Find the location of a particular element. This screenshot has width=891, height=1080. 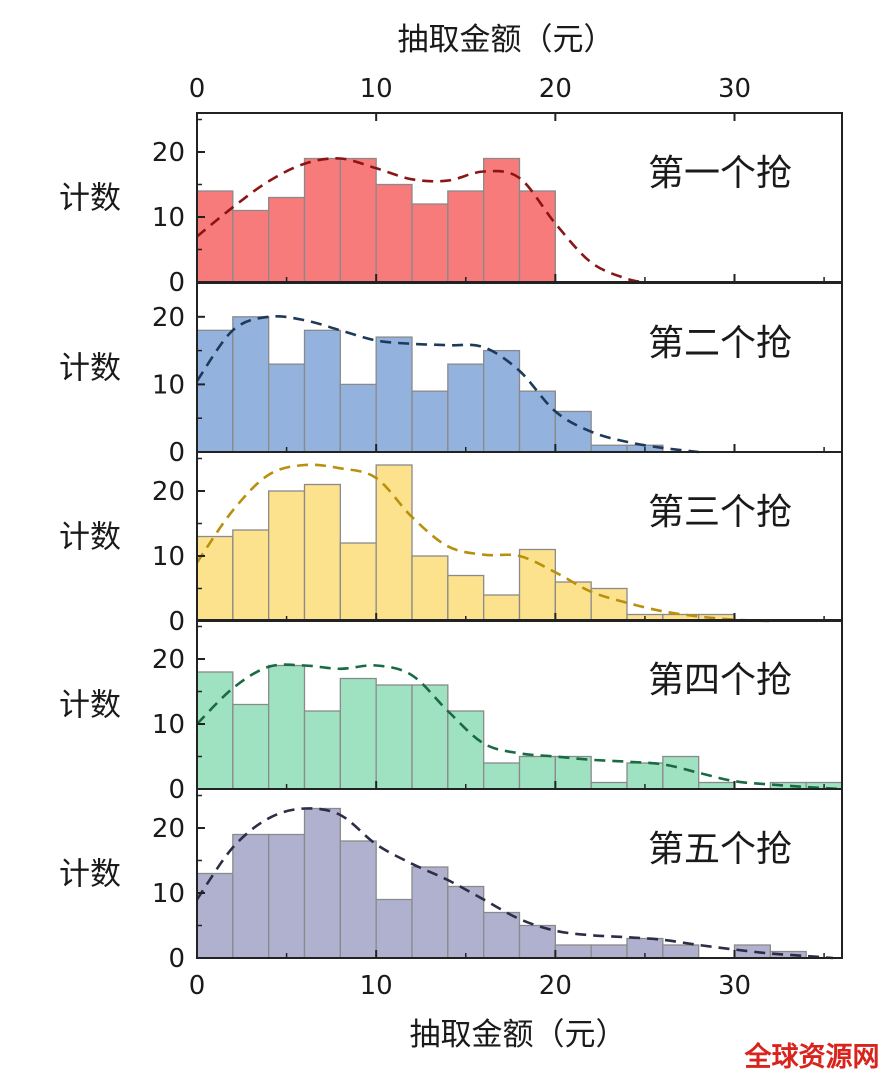

panel-title: 第二个抢 is located at coordinates (720, 343).